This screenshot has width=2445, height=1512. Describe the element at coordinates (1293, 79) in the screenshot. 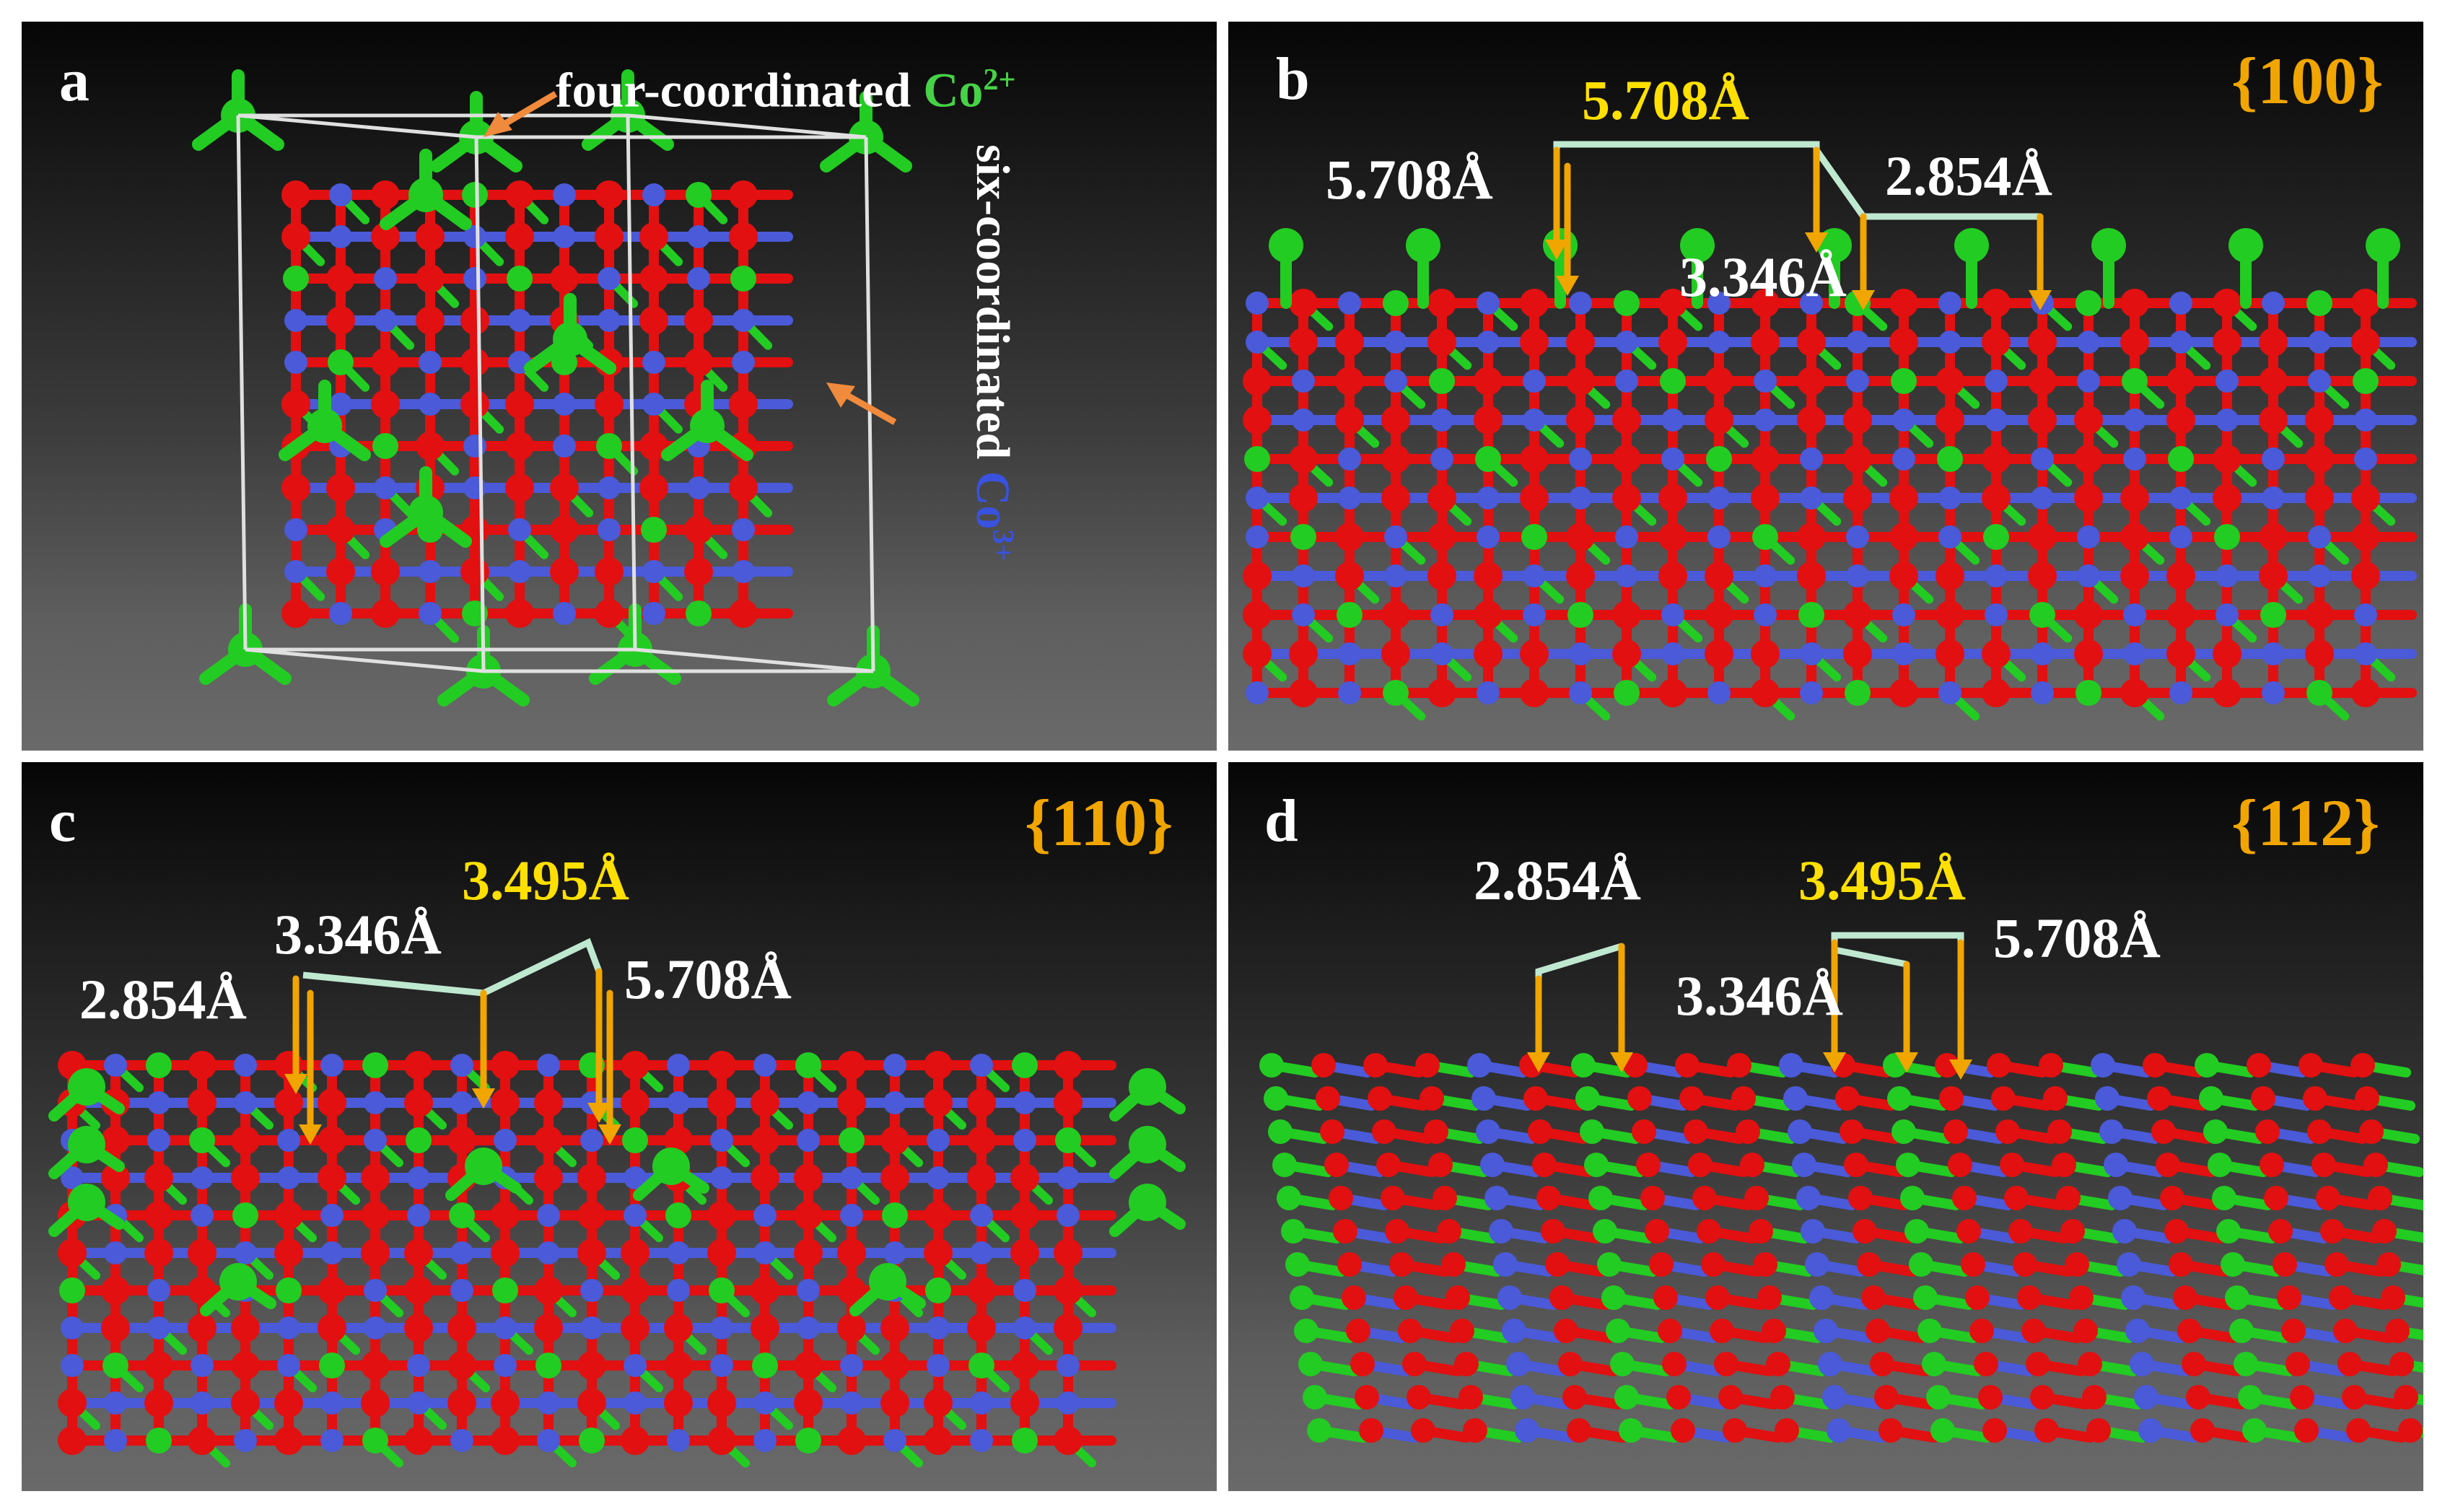

I see `panel-letter-b: b` at that location.